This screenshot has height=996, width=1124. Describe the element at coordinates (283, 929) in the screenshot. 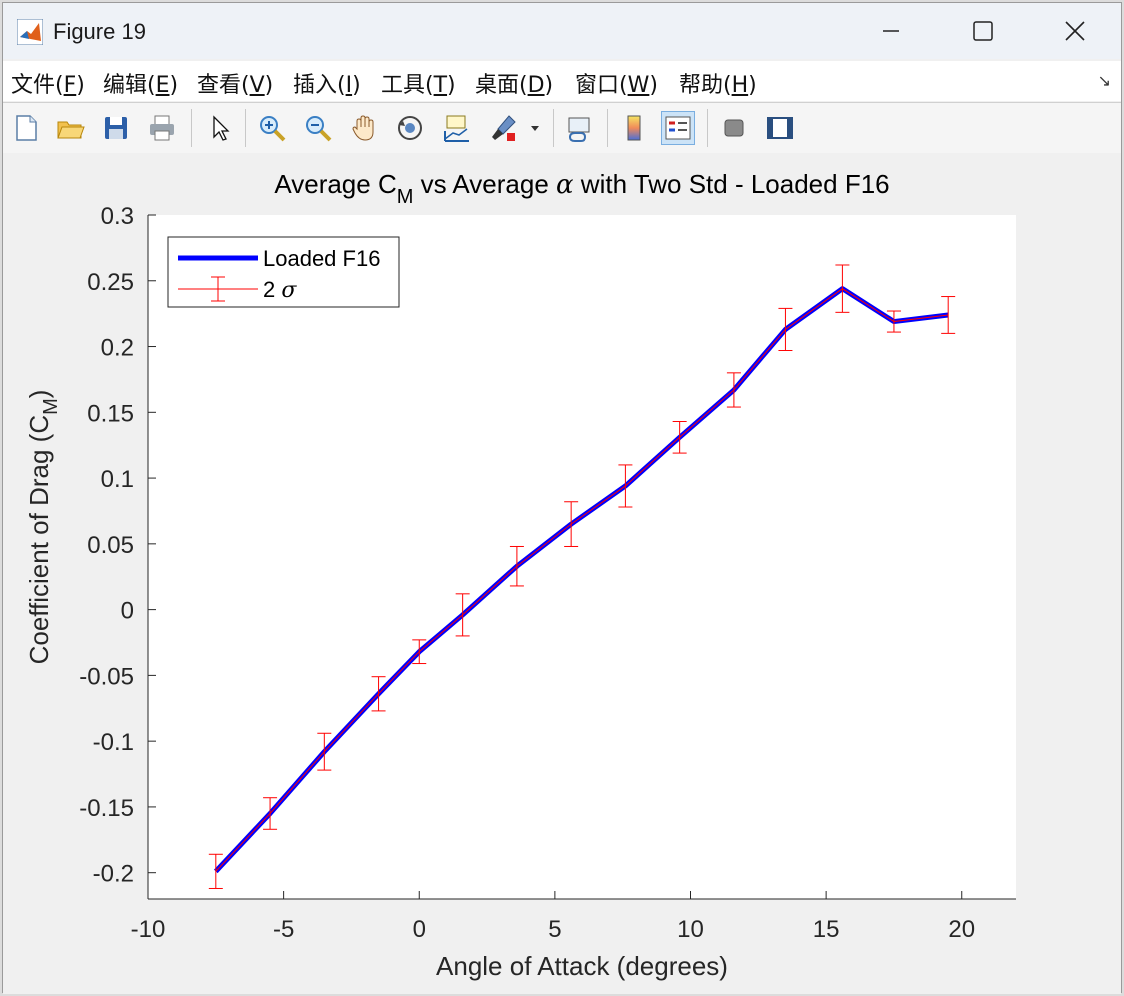

I see `x-tick-label: -5` at that location.